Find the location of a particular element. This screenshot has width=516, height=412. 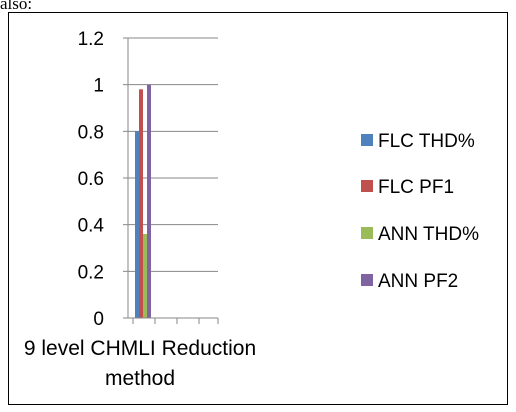

bars is located at coordinates (143, 201).